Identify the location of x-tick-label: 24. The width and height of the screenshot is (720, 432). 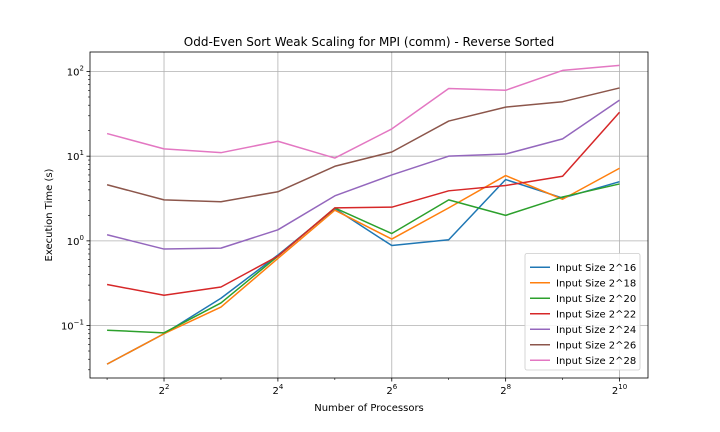
(277, 390).